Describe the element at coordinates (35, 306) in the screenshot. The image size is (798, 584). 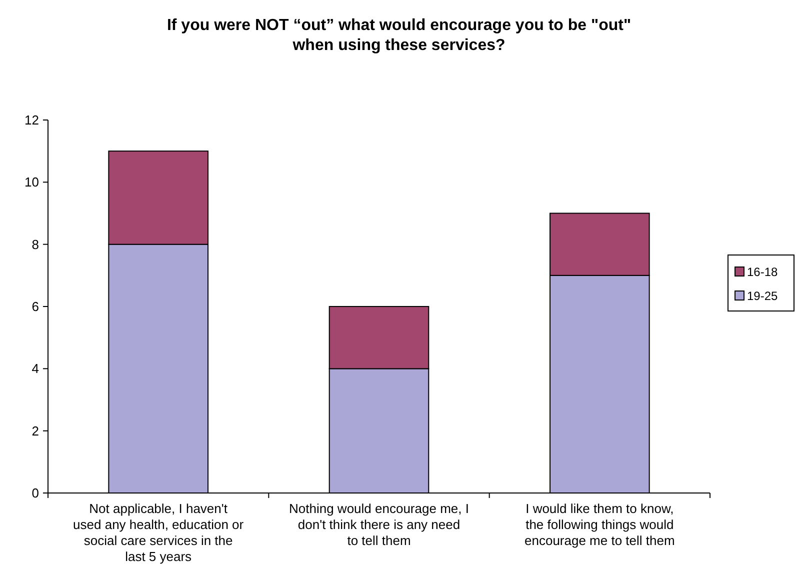
I see `y-tick-label: 6` at that location.